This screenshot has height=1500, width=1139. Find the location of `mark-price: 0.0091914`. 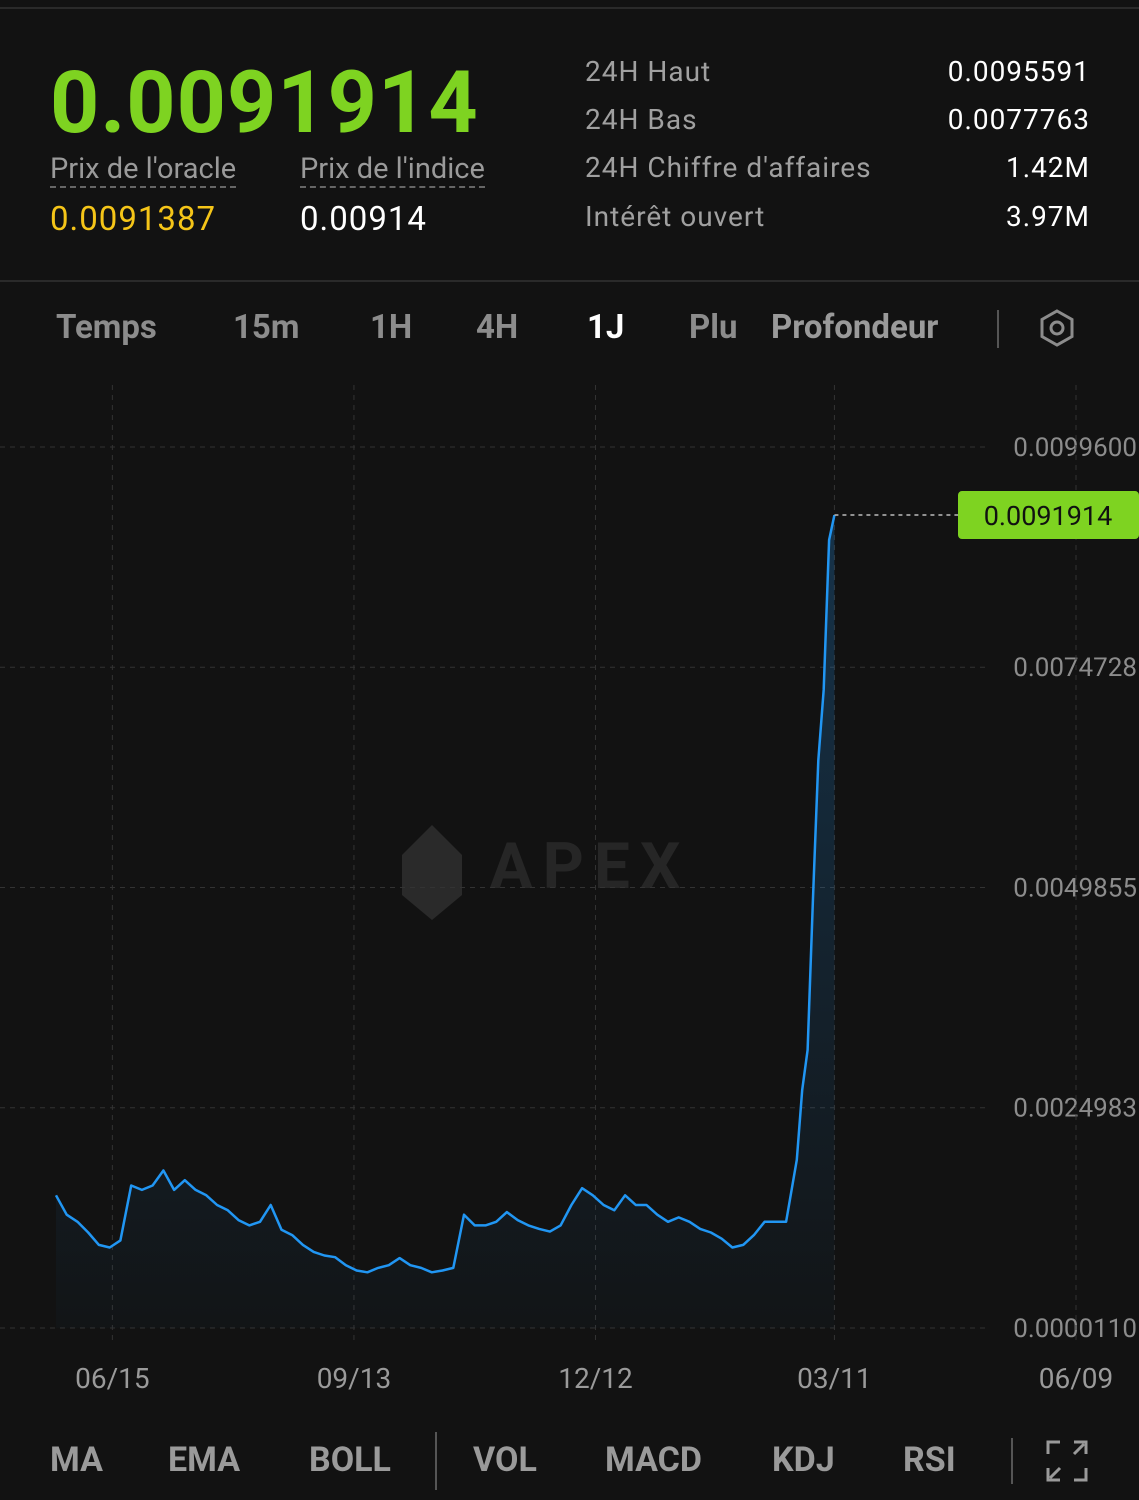

mark-price: 0.0091914 is located at coordinates (264, 102).